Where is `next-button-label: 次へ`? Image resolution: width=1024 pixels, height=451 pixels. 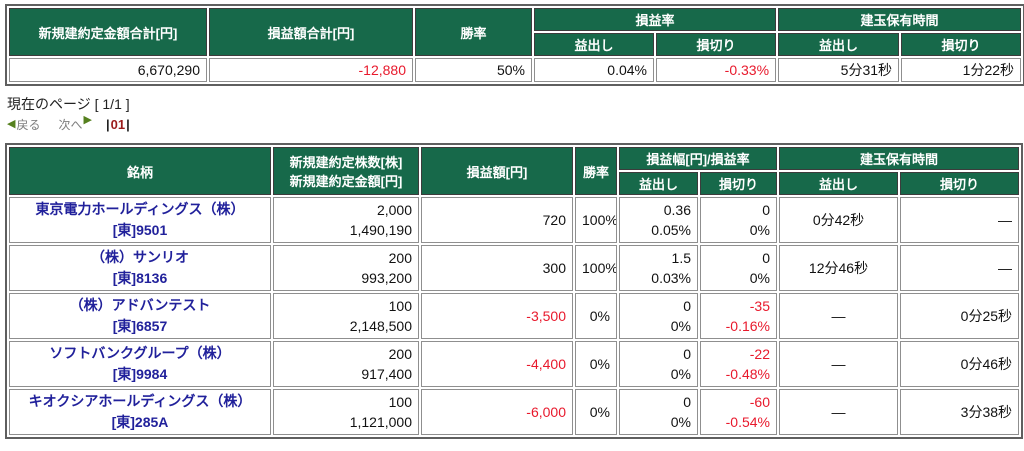
next-button-label: 次へ is located at coordinates (70, 125).